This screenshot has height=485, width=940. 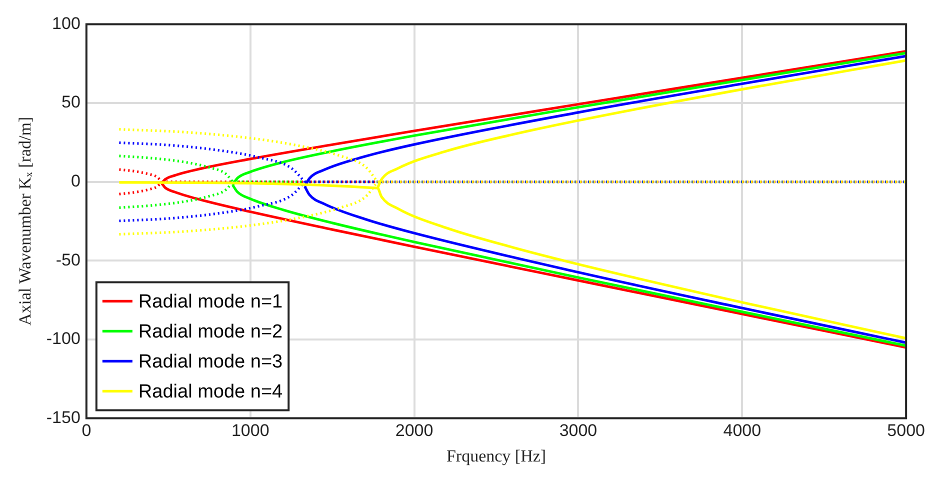 I want to click on x-tick-label: 5000, so click(x=906, y=430).